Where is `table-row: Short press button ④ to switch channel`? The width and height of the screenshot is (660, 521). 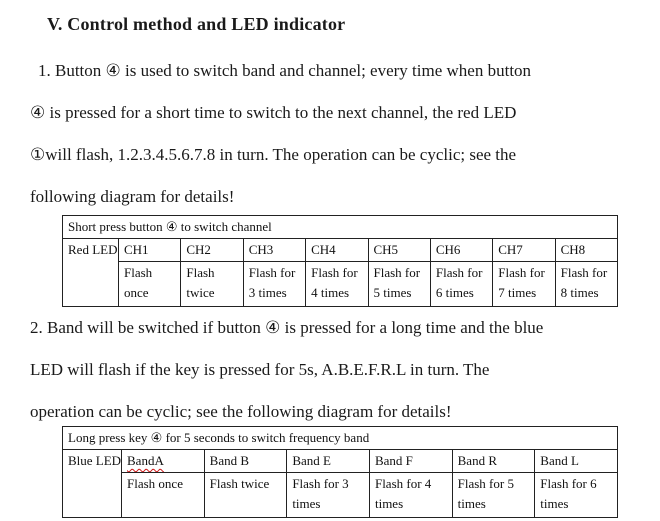
table-row: Short press button ④ to switch channel is located at coordinates (340, 227).